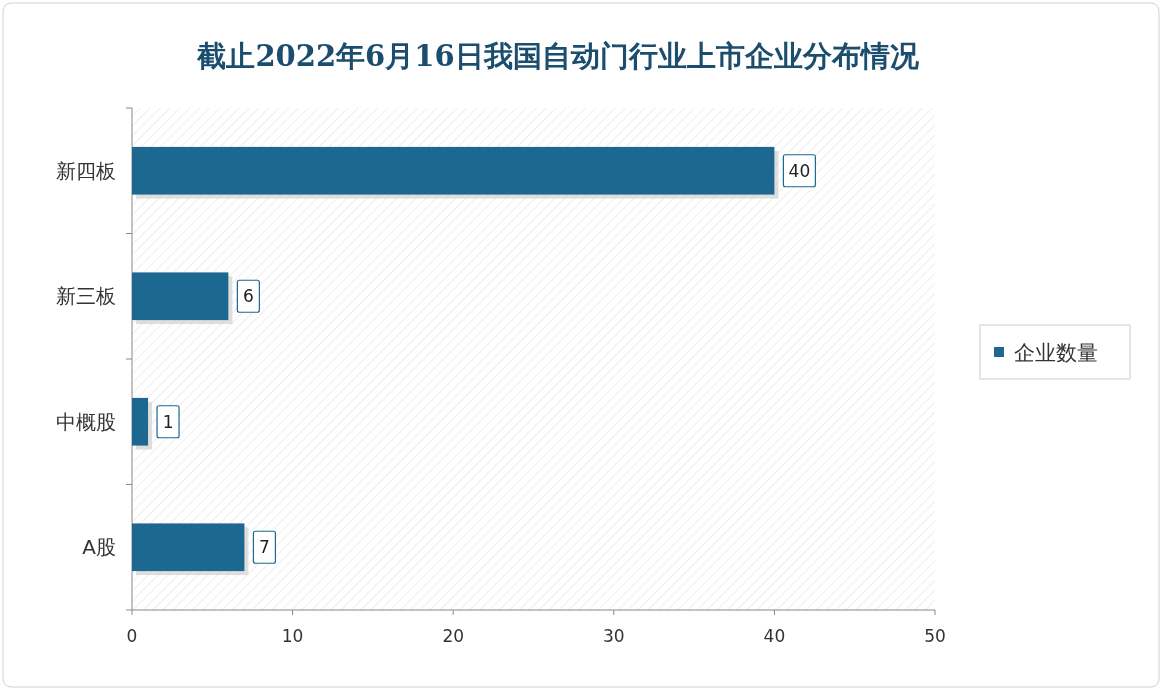 Image resolution: width=1162 pixels, height=690 pixels. I want to click on data-label: 1, so click(168, 421).